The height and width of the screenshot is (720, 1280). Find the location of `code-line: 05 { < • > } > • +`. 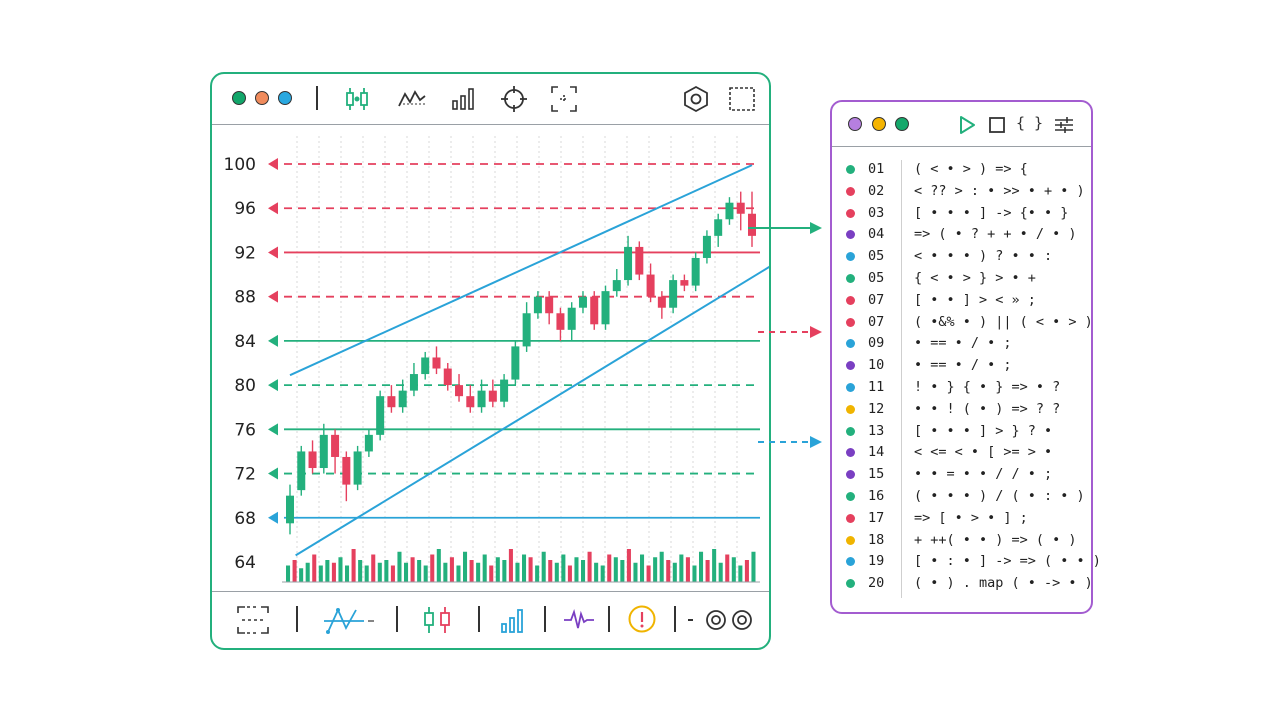

code-line: 05 { < • > } > • + is located at coordinates (959, 279).